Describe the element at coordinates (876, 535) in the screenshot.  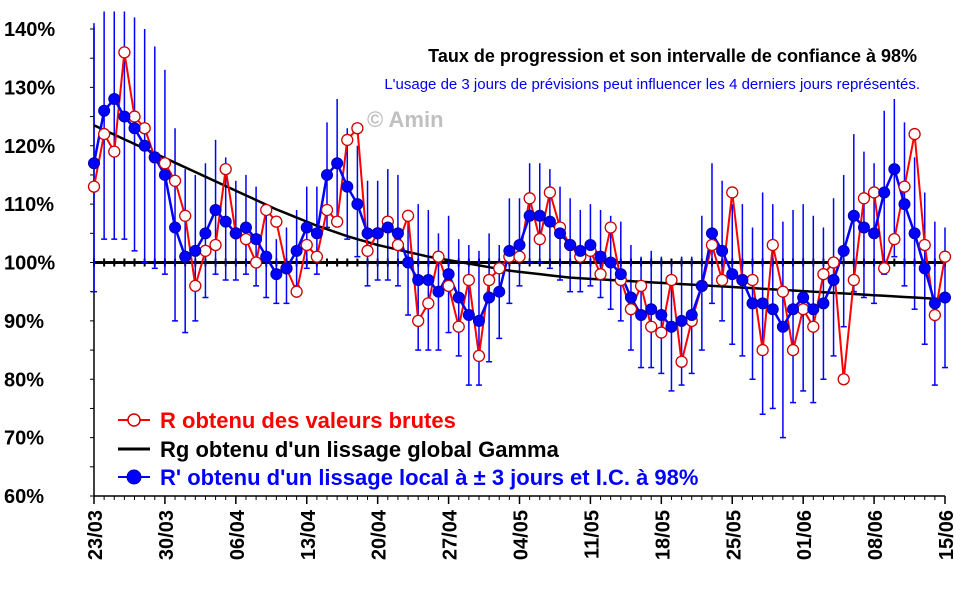
I see `x-tick-label: 08/06` at that location.